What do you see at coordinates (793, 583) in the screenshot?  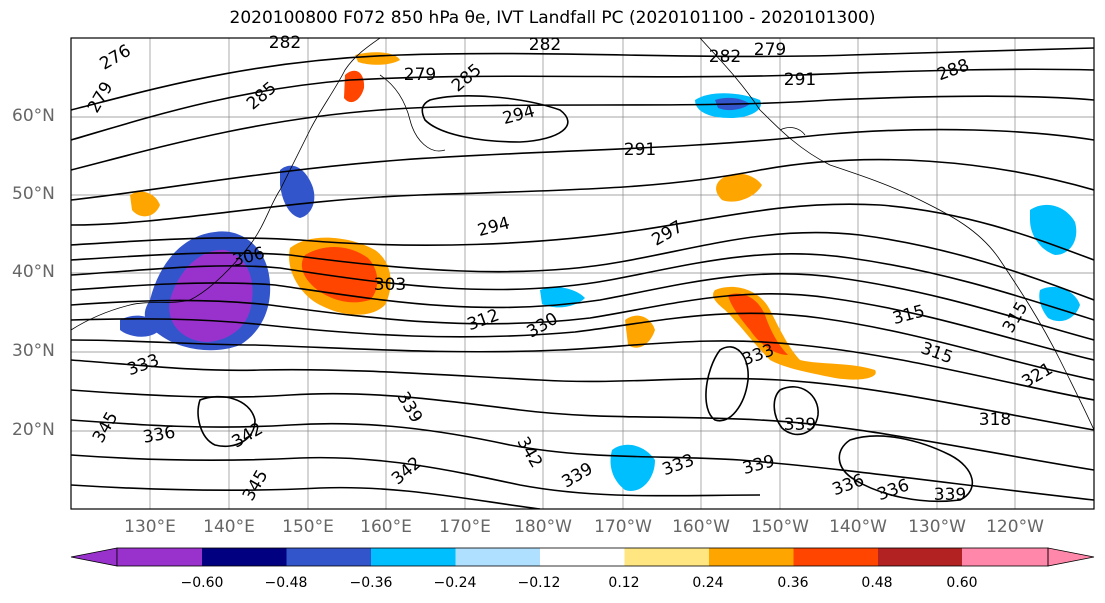 I see `colorbar-tick: 0.36` at bounding box center [793, 583].